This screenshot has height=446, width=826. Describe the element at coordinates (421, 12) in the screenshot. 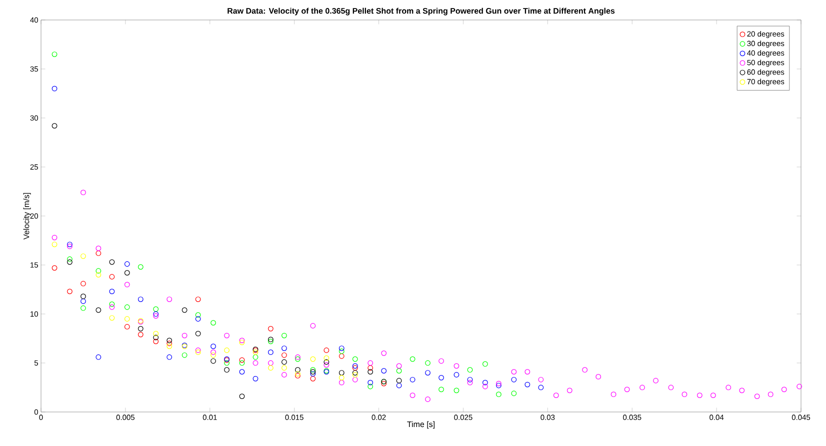

I see `chart-title: Raw Data: Velocity of the 0.365g Pellet Shot from a Spring Powered Gun over Time at Different Angles` at that location.